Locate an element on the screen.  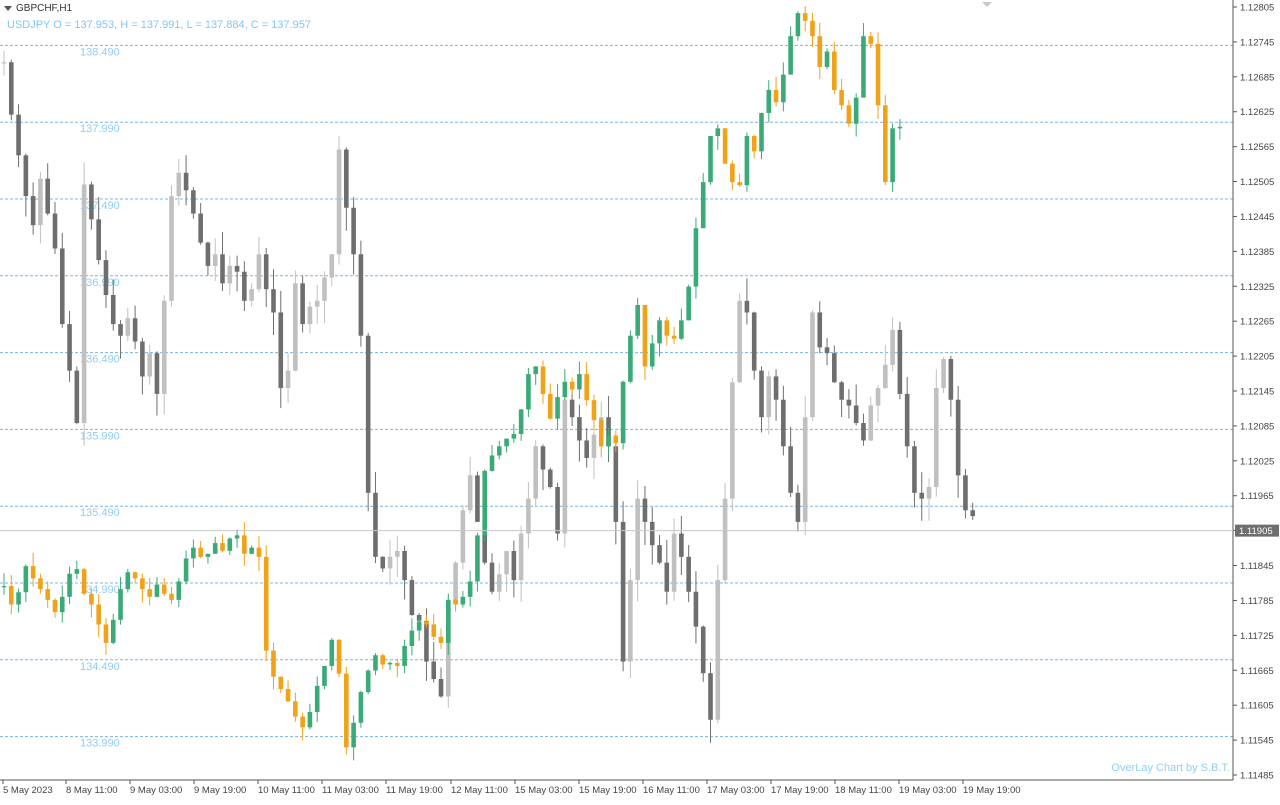
y-tick-label: 1.12745 is located at coordinates (1257, 42).